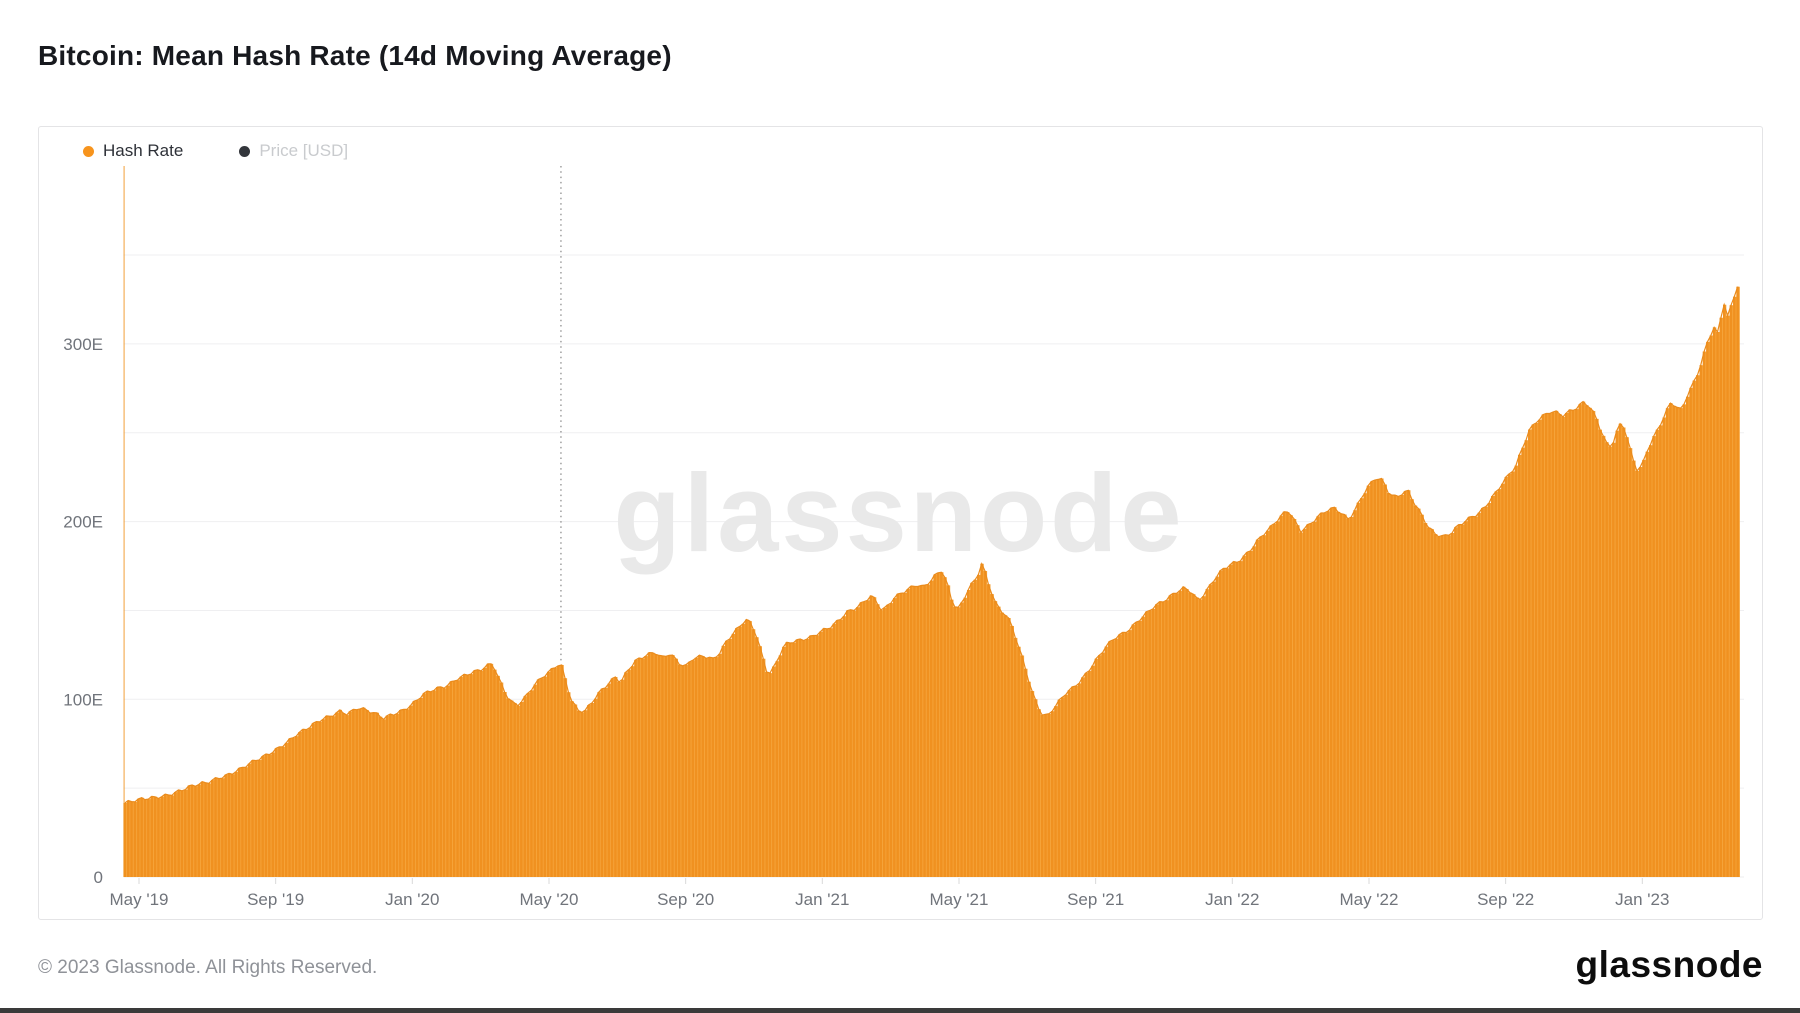 Image resolution: width=1800 pixels, height=1013 pixels. I want to click on svg-text: Jan '23, so click(1642, 899).